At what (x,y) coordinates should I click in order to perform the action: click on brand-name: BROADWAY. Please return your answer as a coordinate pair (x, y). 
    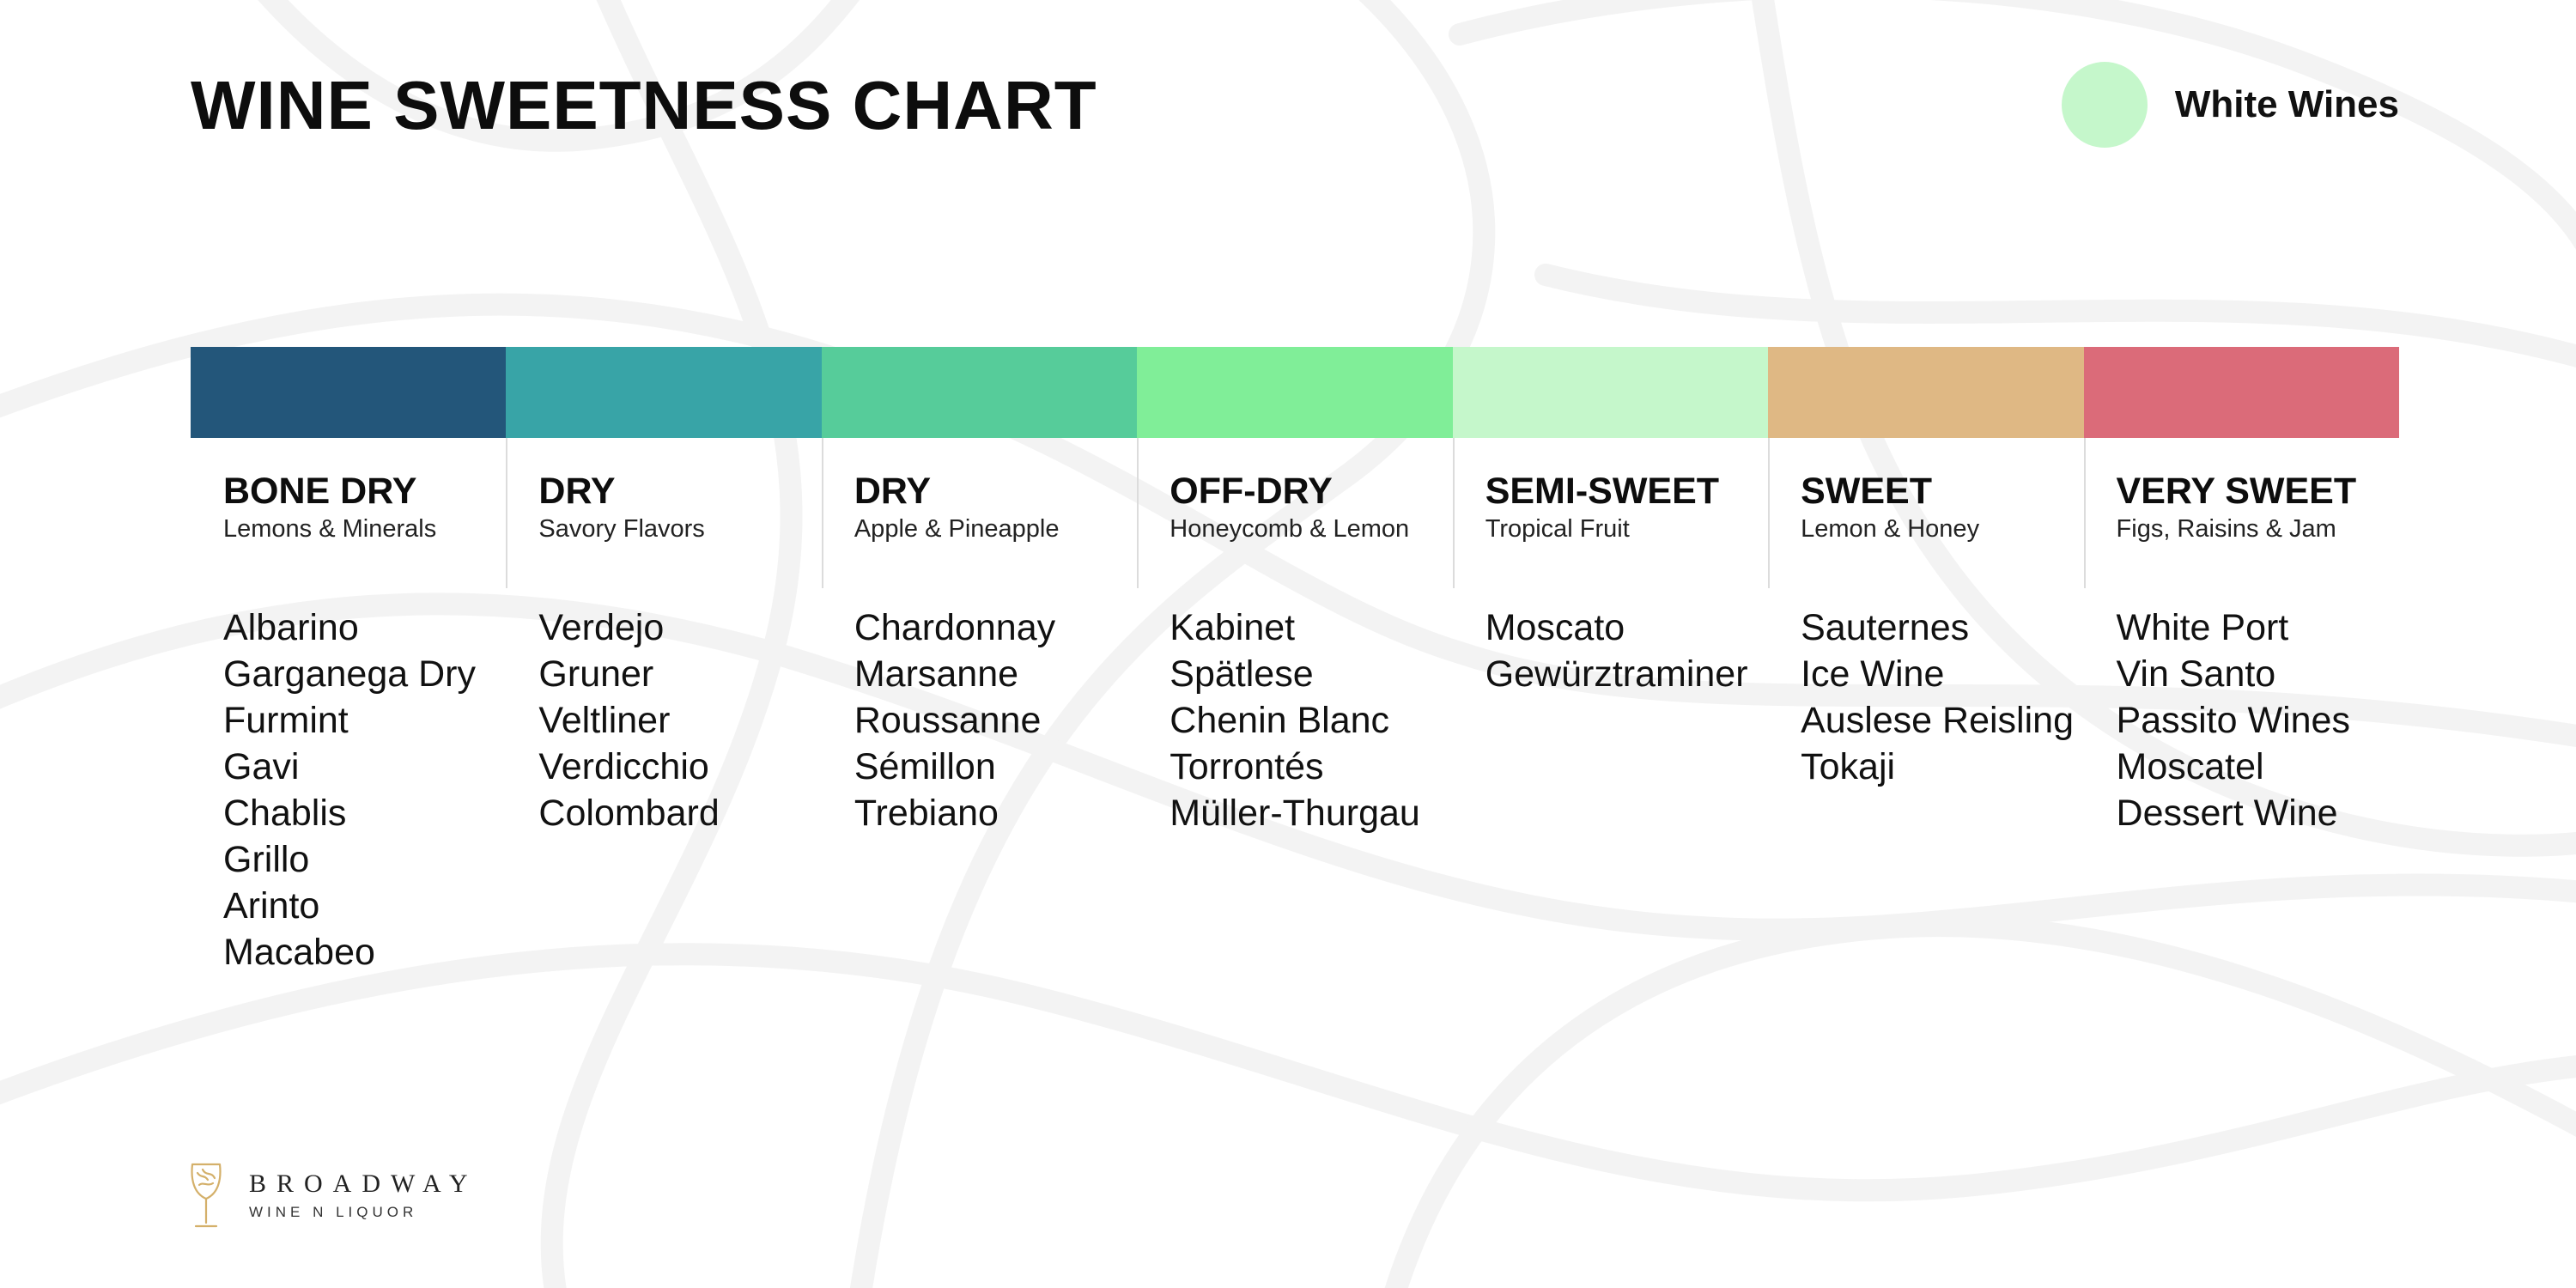
    Looking at the image, I should click on (364, 1184).